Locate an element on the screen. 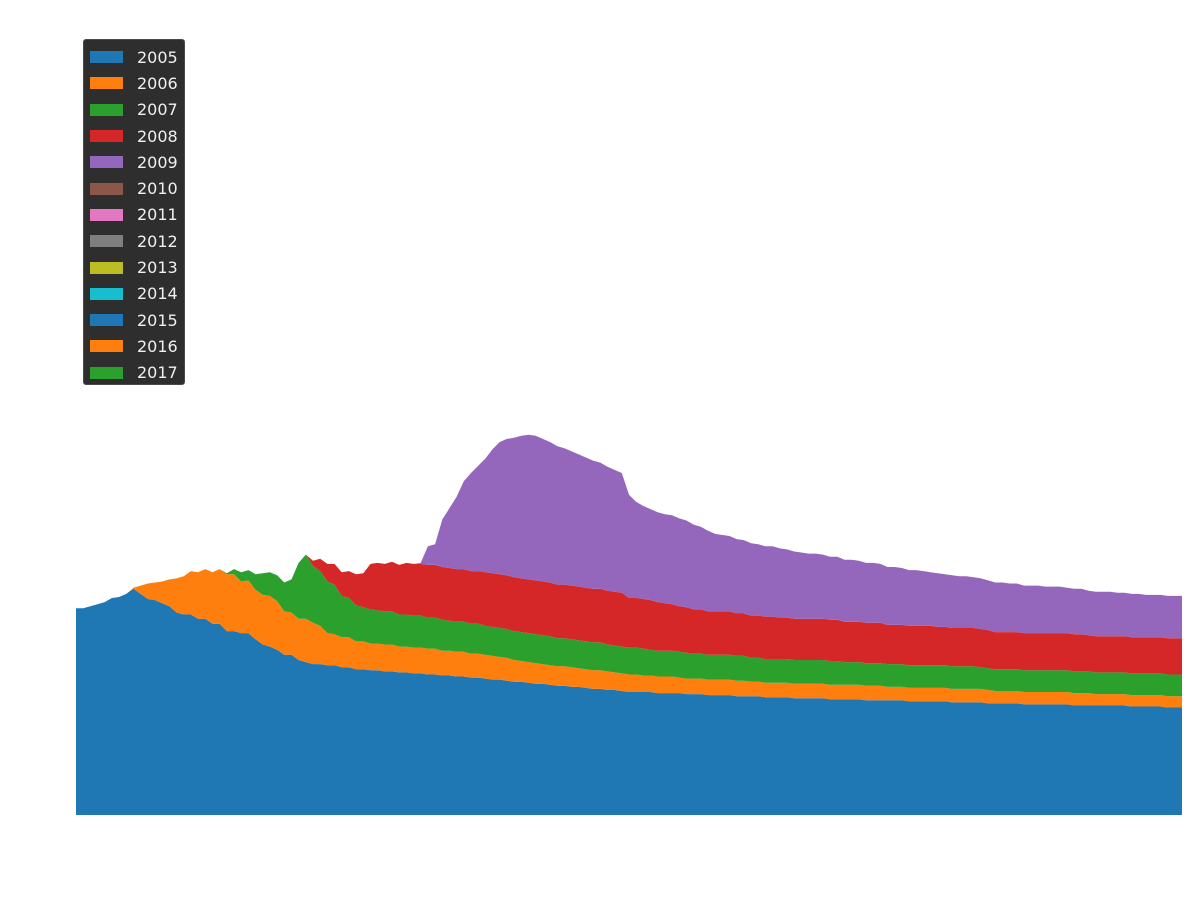 The image size is (1200, 900). legend-item-2009: 2009 is located at coordinates (134, 162).